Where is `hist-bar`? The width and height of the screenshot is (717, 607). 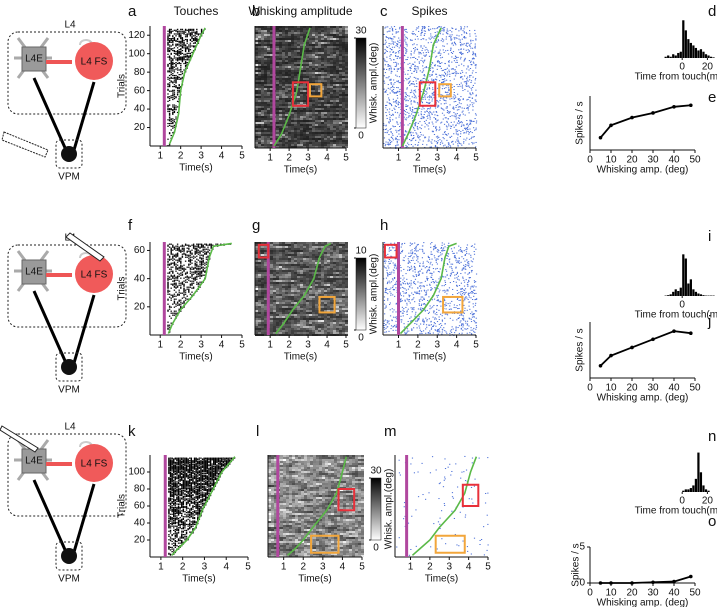
hist-bar is located at coordinates (708, 56).